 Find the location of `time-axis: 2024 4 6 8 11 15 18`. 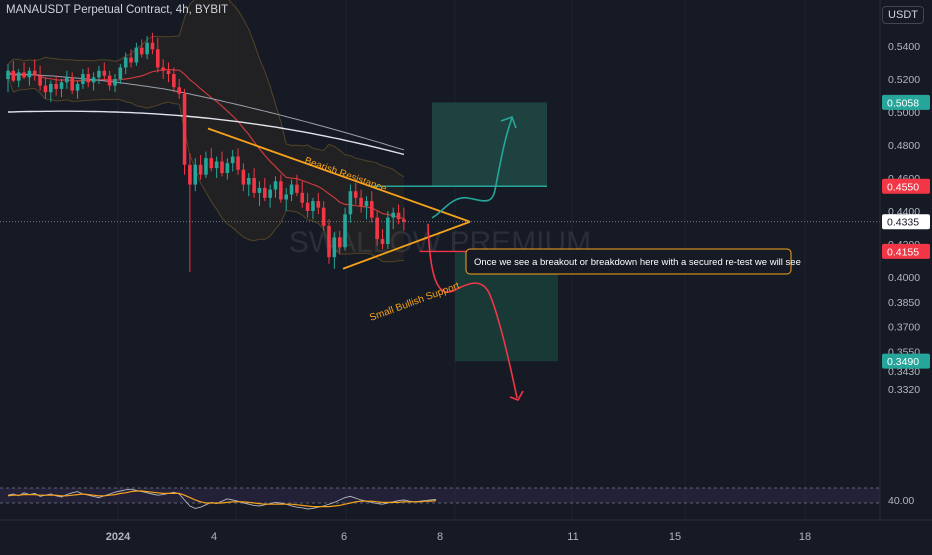

time-axis: 2024 4 6 8 11 15 18 is located at coordinates (458, 537).